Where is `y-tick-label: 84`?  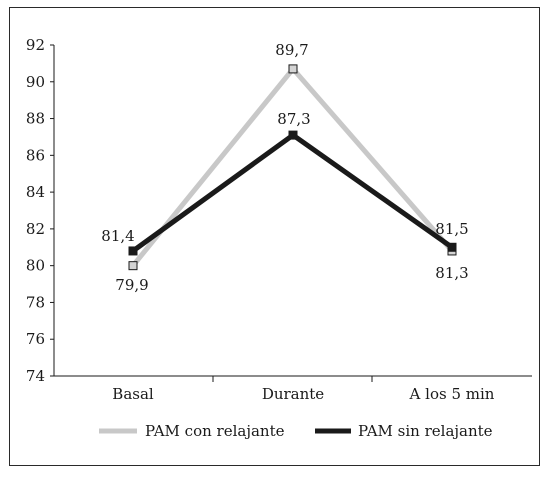
y-tick-label: 84 is located at coordinates (35, 192).